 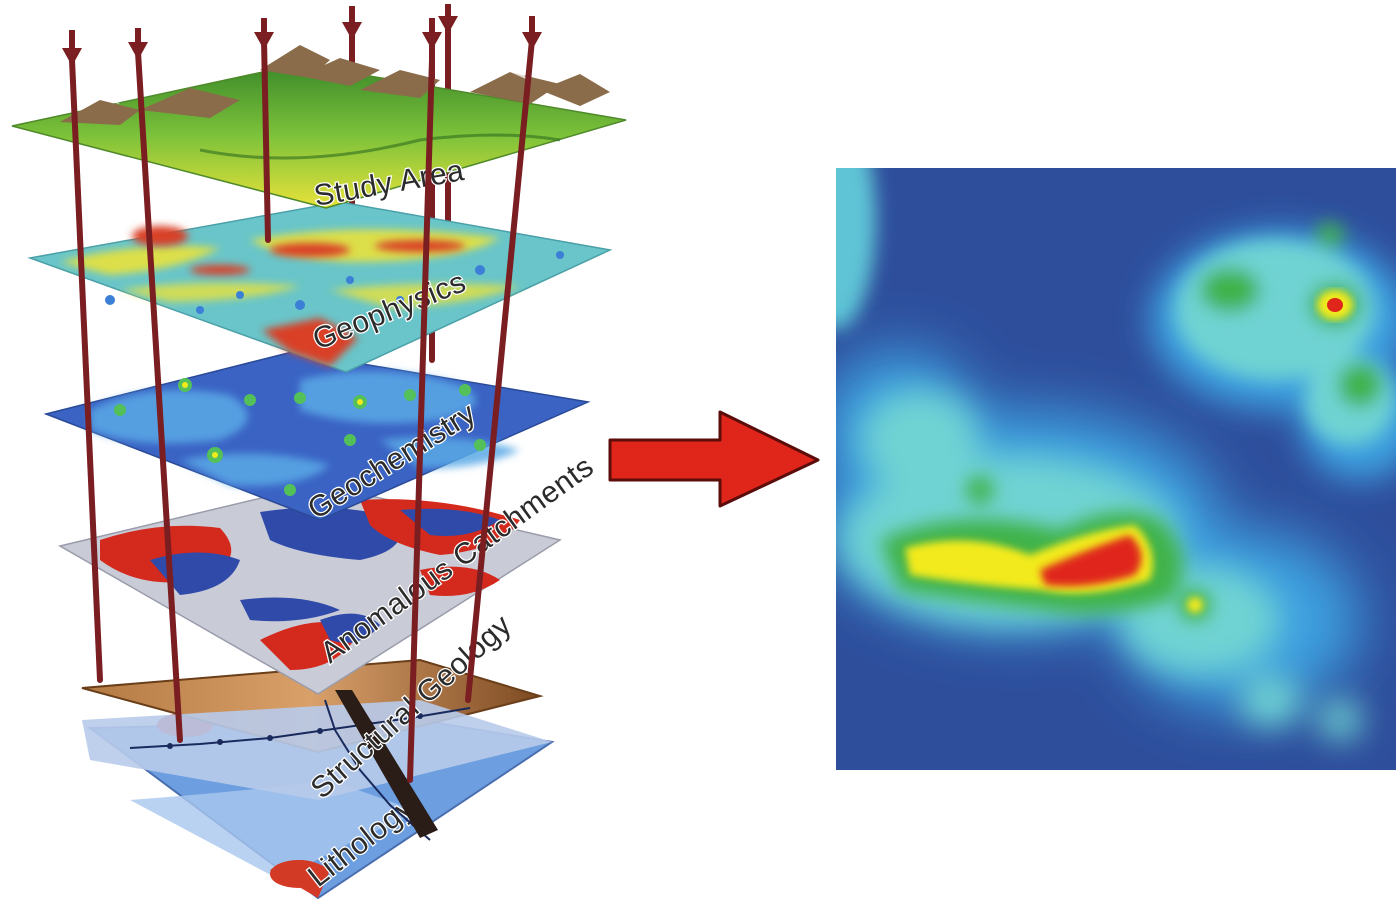 I want to click on layer-geochemistry: Geochemistry, so click(x=317, y=439).